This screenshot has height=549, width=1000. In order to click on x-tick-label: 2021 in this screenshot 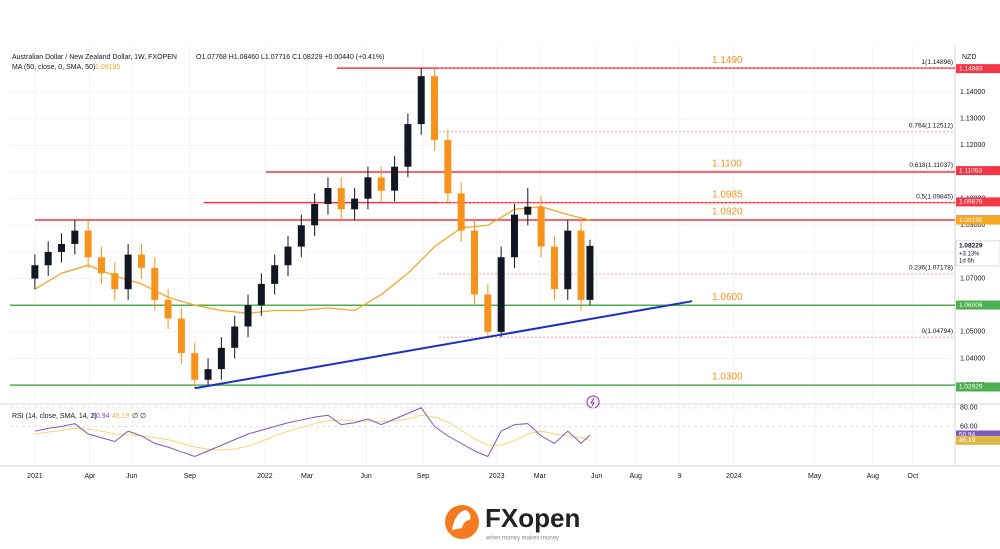, I will do `click(35, 476)`.